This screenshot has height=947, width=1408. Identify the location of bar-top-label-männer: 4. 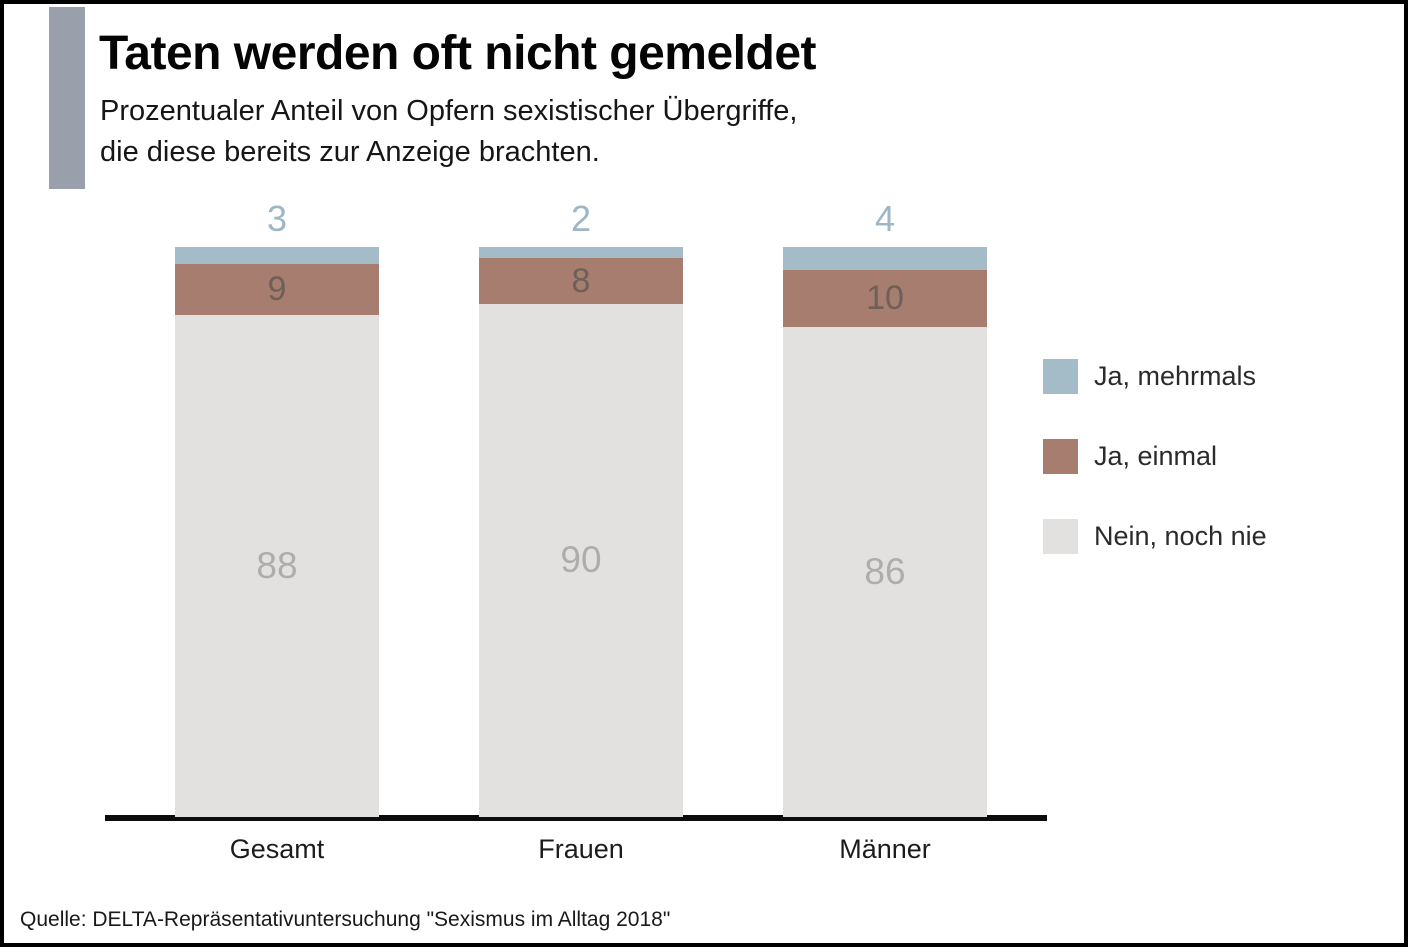
(885, 218).